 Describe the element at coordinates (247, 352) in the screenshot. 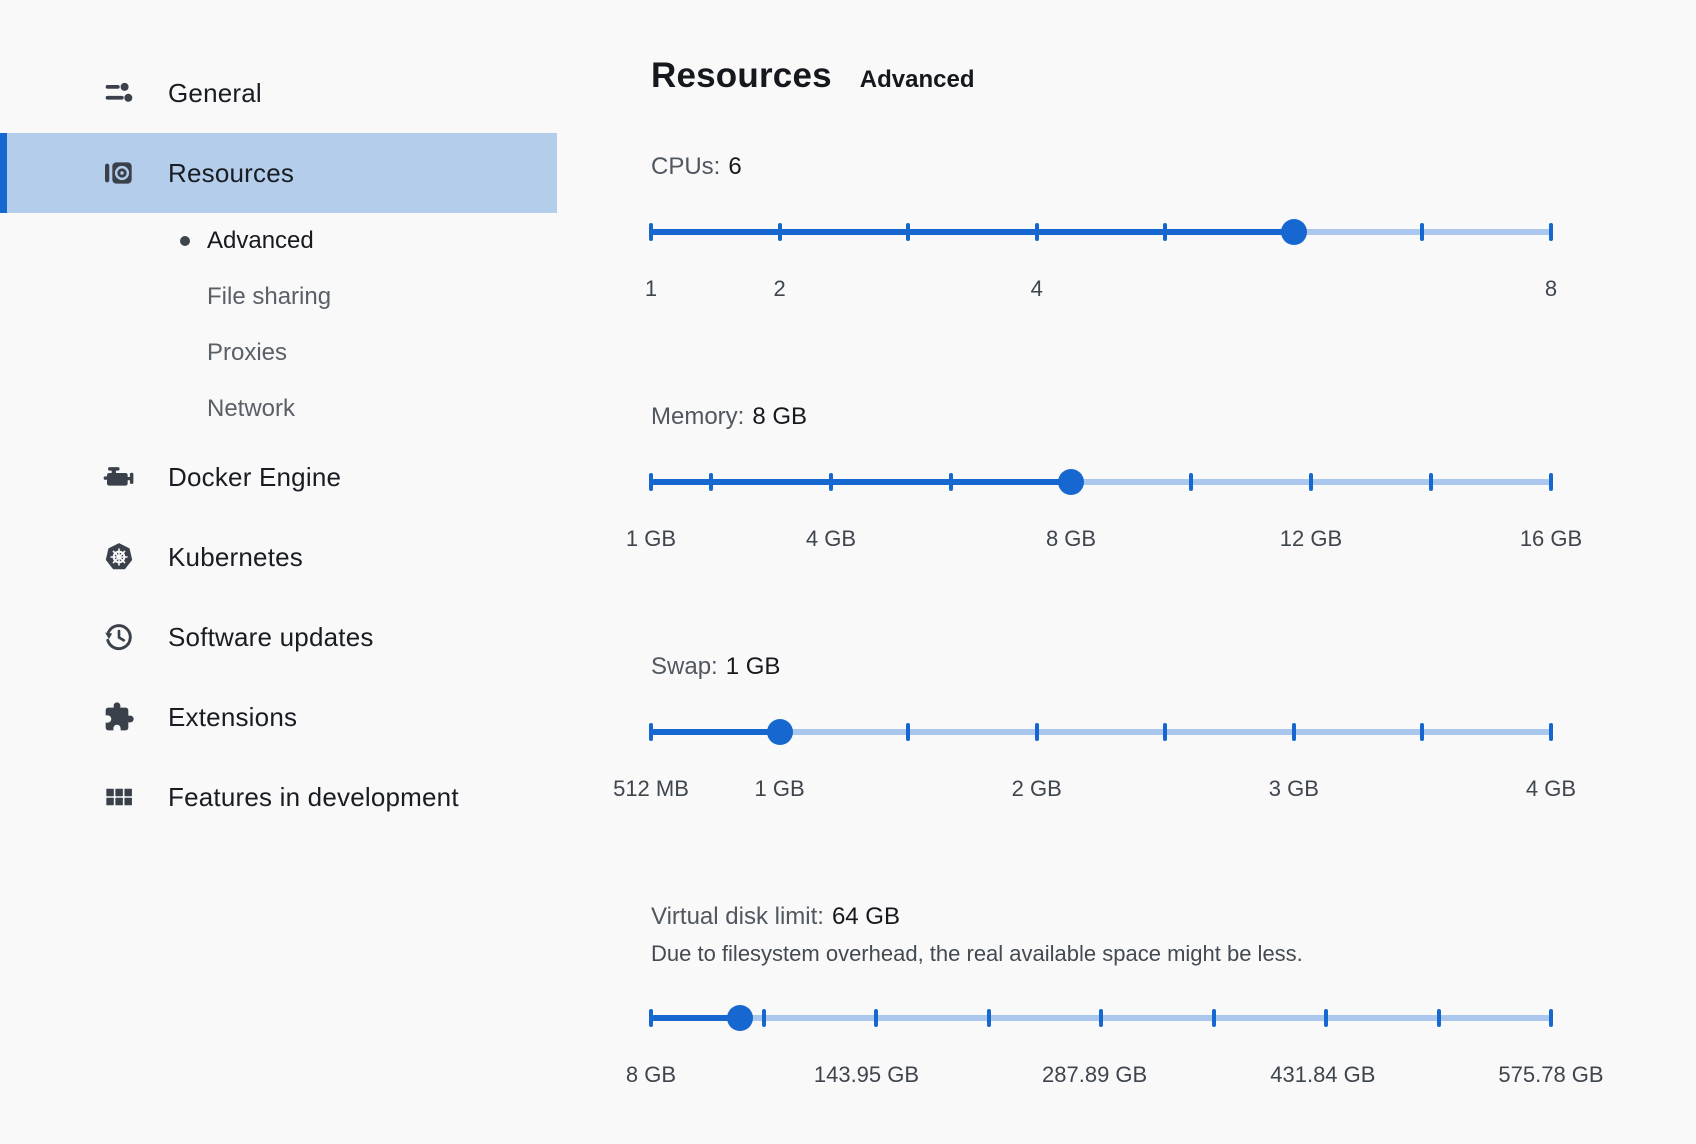

I see `sidebar-subitem-label: Proxies` at that location.